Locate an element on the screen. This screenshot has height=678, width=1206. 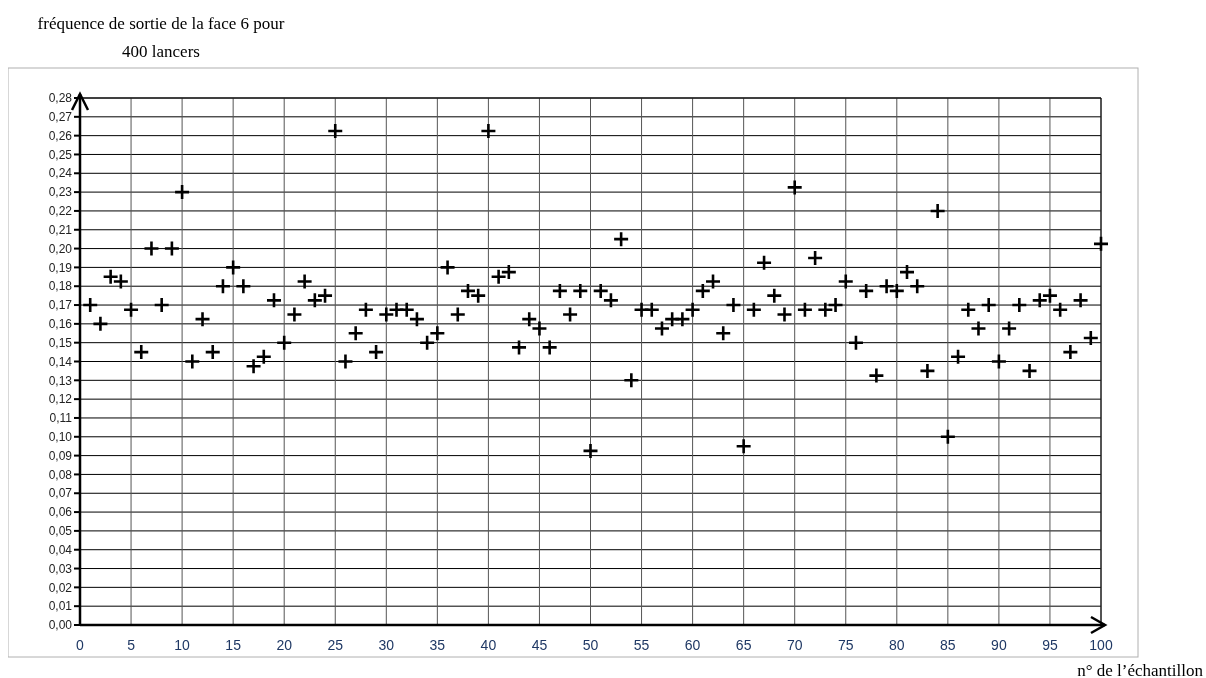
x-tick-label: 25 is located at coordinates (335, 645).